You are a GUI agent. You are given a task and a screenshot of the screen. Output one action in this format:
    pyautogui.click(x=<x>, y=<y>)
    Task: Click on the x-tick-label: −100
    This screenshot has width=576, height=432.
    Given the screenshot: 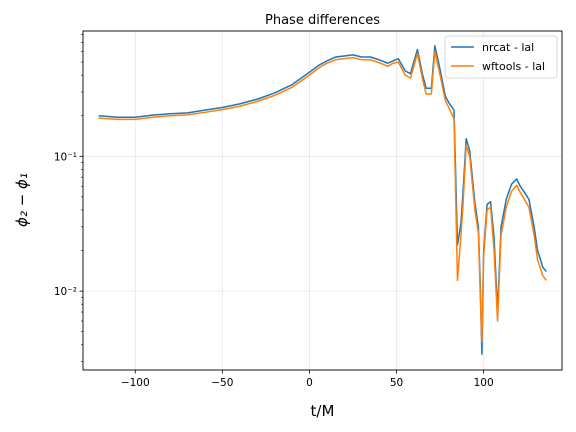 What is the action you would take?
    pyautogui.click(x=135, y=383)
    